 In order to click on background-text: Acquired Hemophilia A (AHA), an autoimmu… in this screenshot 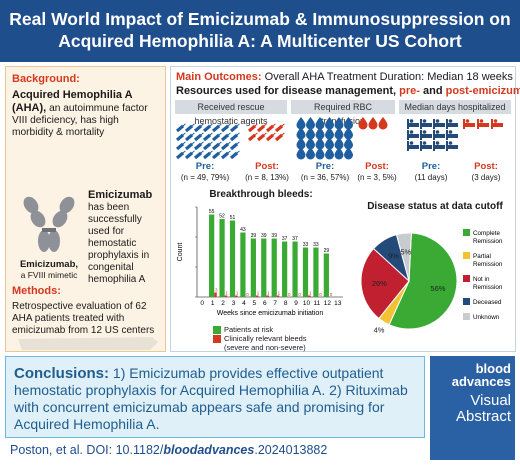, I will do `click(87, 114)`.